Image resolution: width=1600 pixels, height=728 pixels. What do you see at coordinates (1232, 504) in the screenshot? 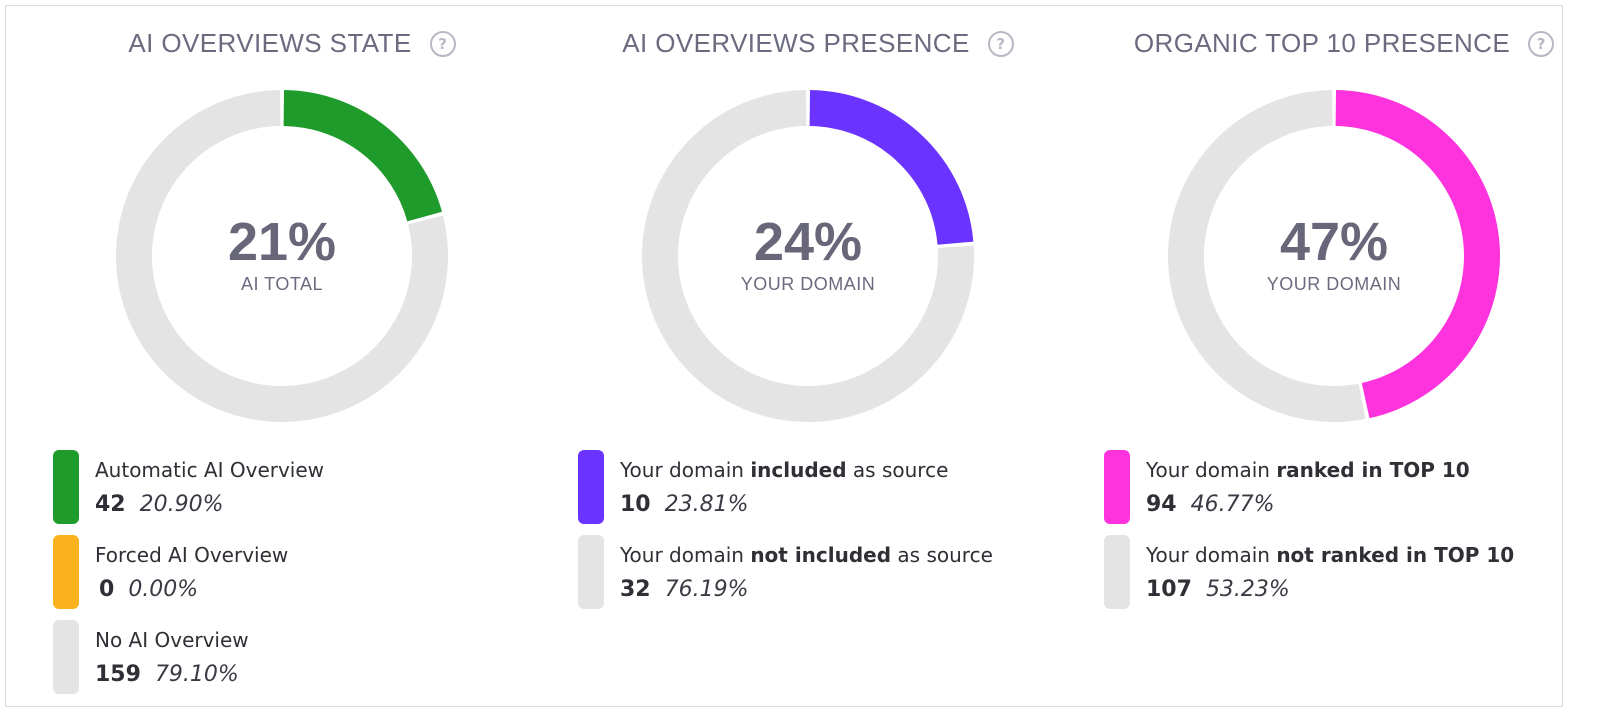
I see `legend-percent: 46.77%` at bounding box center [1232, 504].